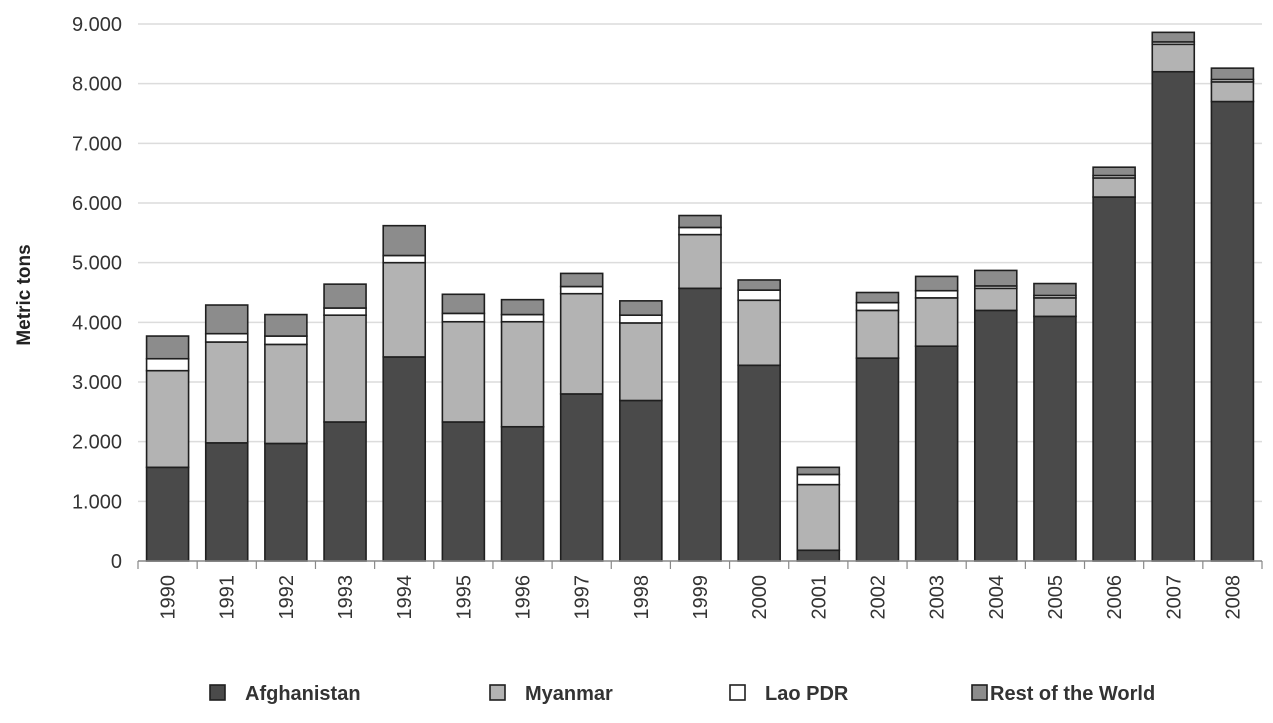 This screenshot has height=723, width=1273. I want to click on bar-stack-1998, so click(641, 431).